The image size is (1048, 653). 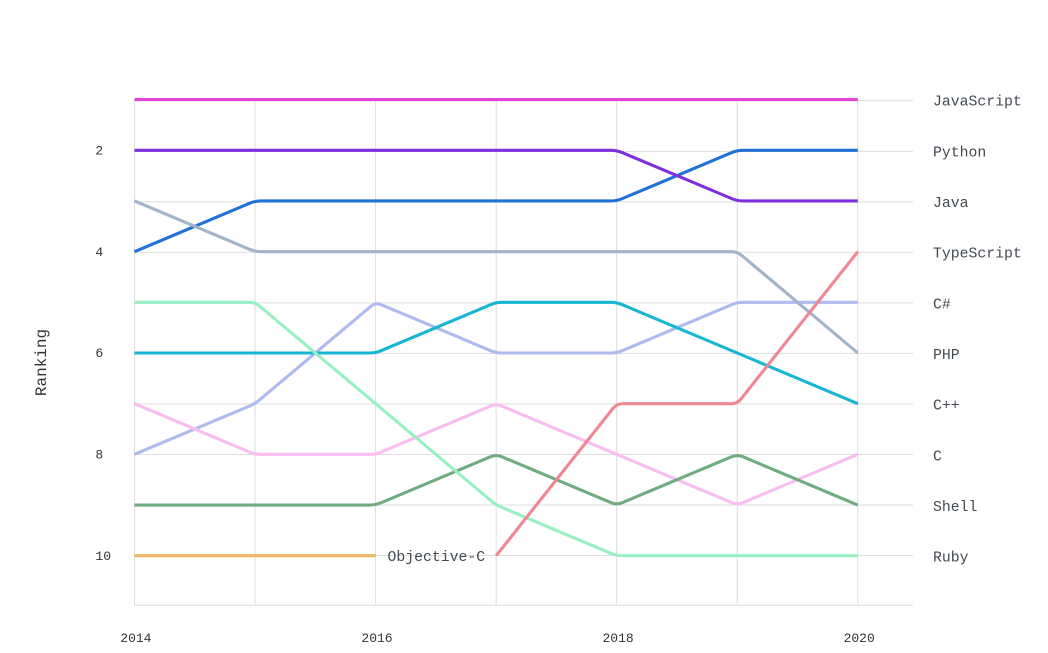 I want to click on svg-text: C, so click(x=937, y=457).